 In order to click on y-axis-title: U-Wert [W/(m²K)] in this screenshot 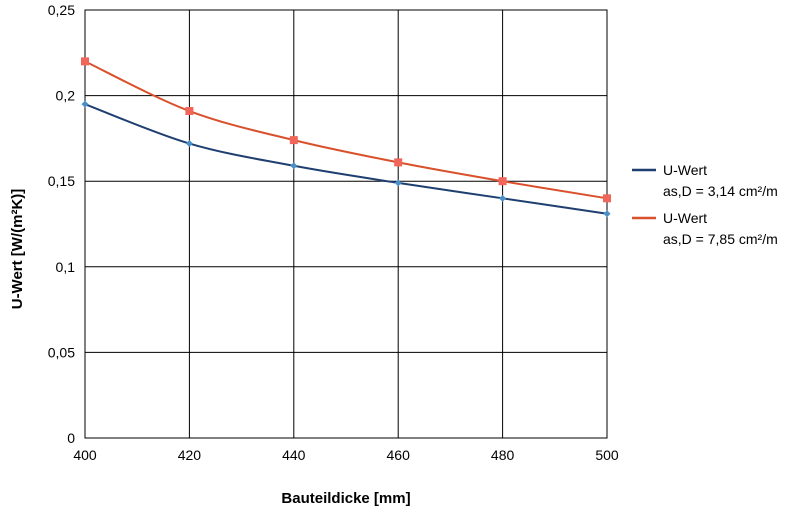, I will do `click(17, 249)`.